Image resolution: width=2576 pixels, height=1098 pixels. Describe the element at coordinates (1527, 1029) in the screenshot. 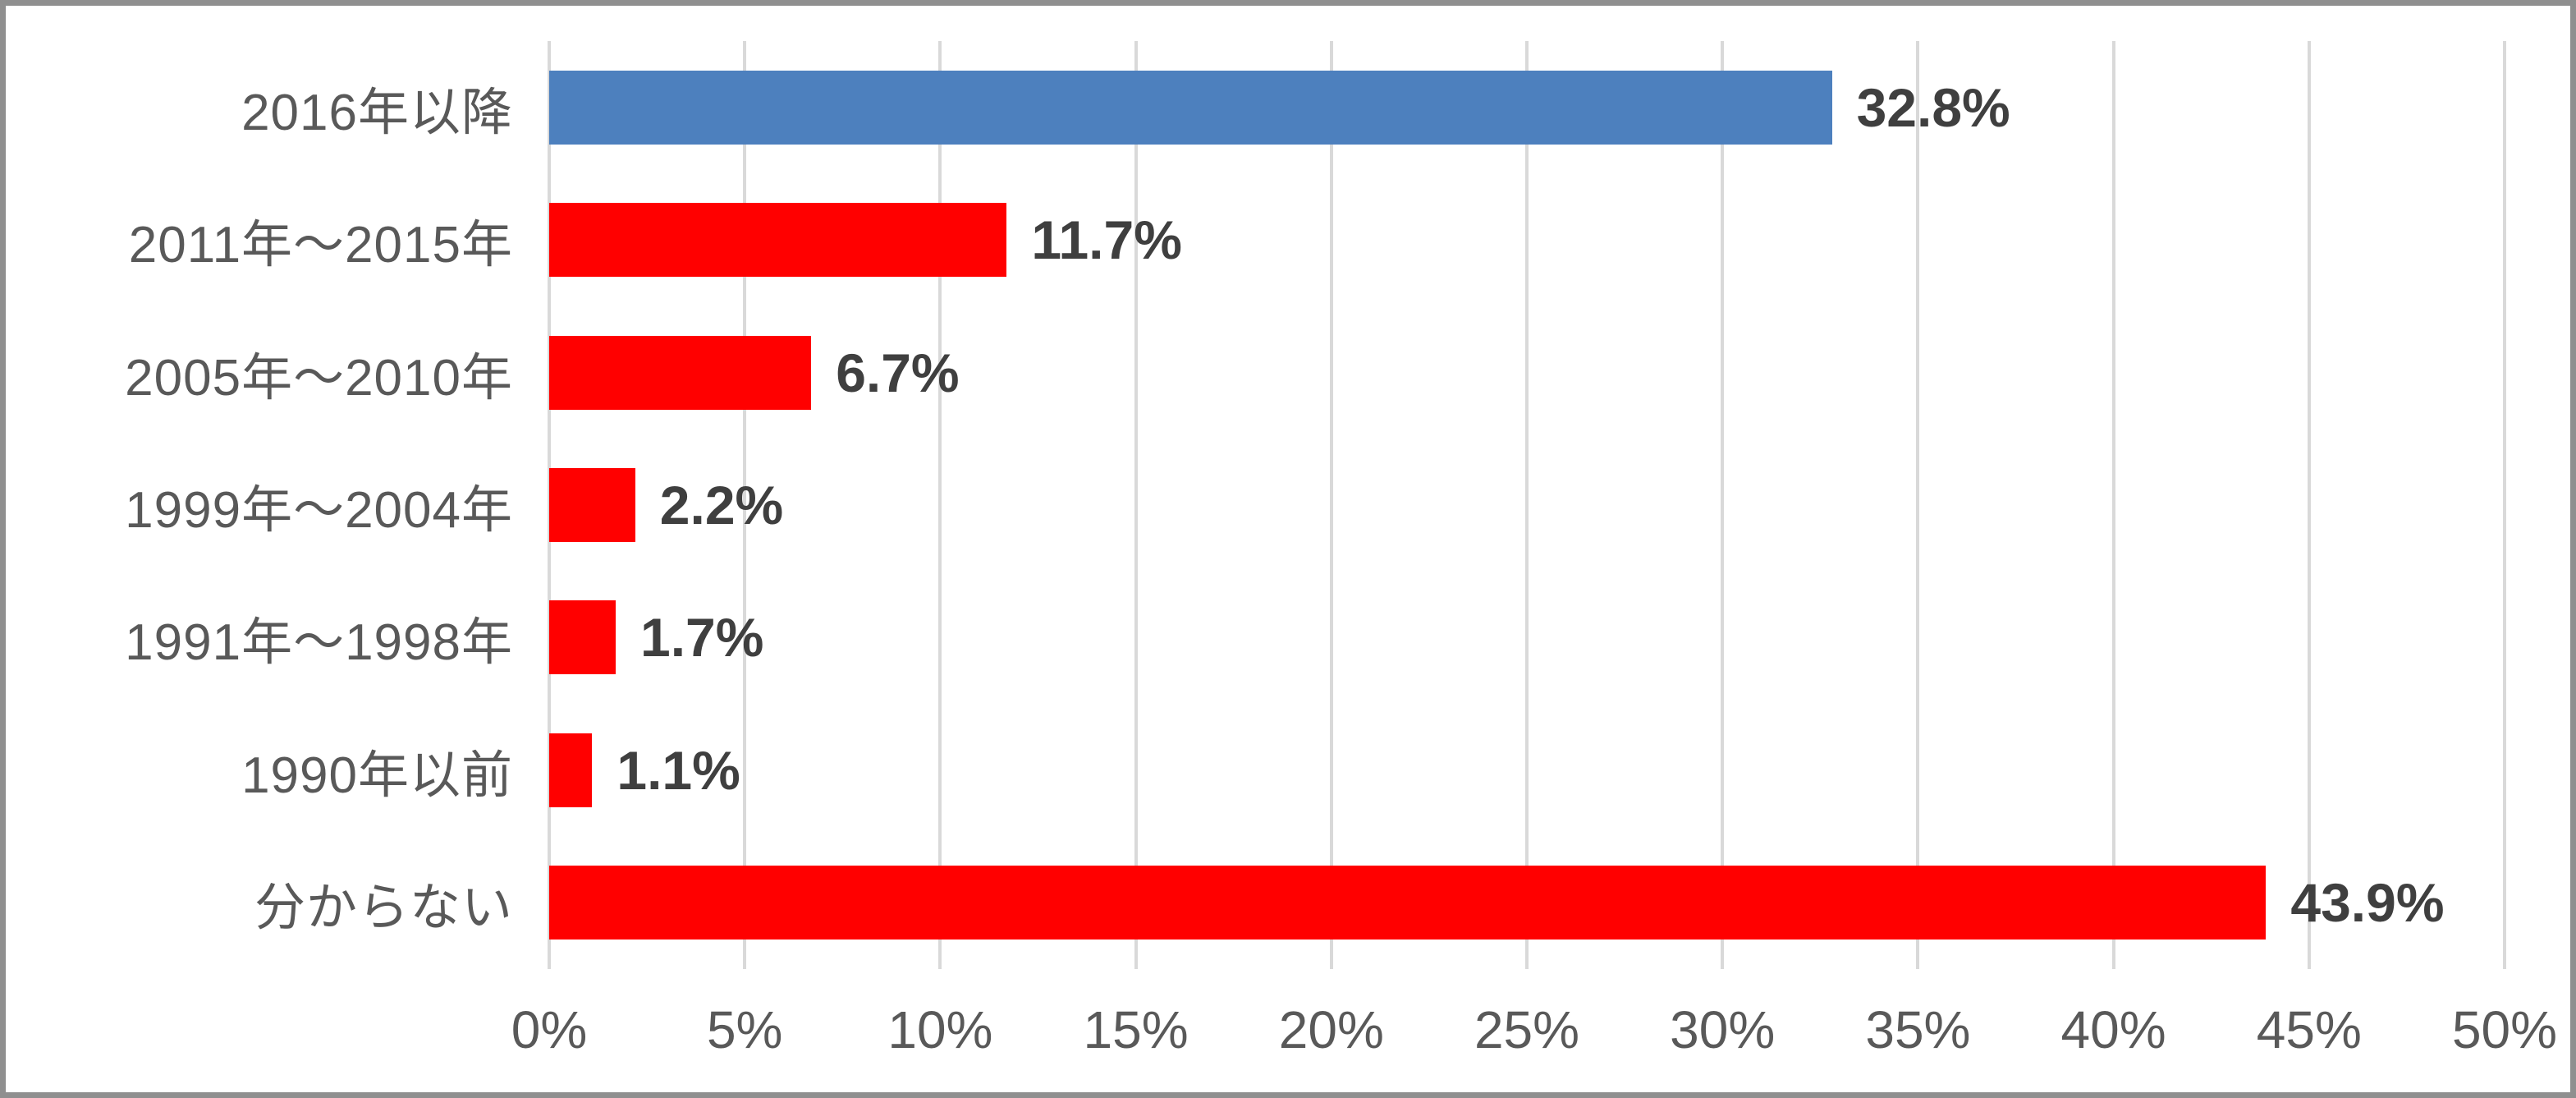

I see `x-axis-tick-label: 25%` at that location.